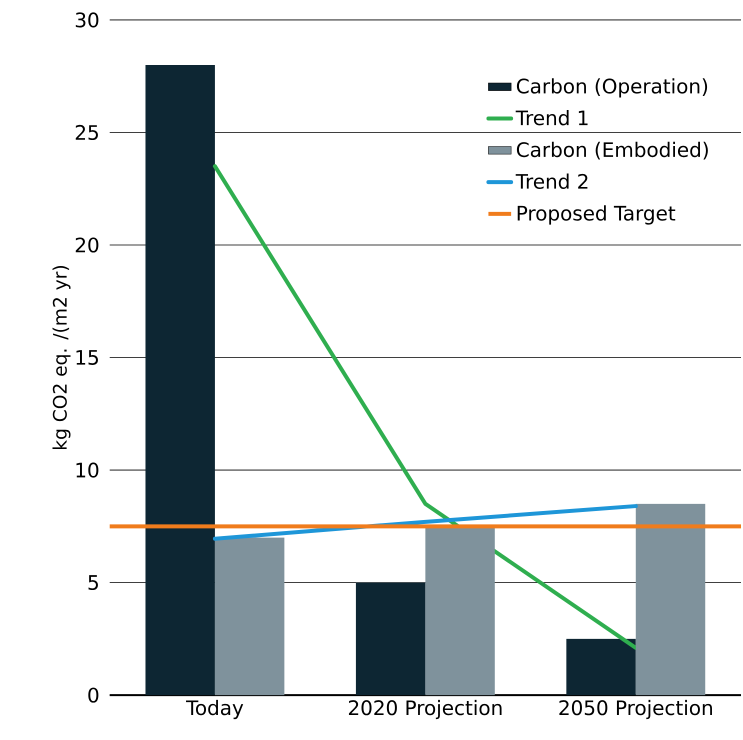  What do you see at coordinates (87, 470) in the screenshot?
I see `y-tick-label: 10` at bounding box center [87, 470].